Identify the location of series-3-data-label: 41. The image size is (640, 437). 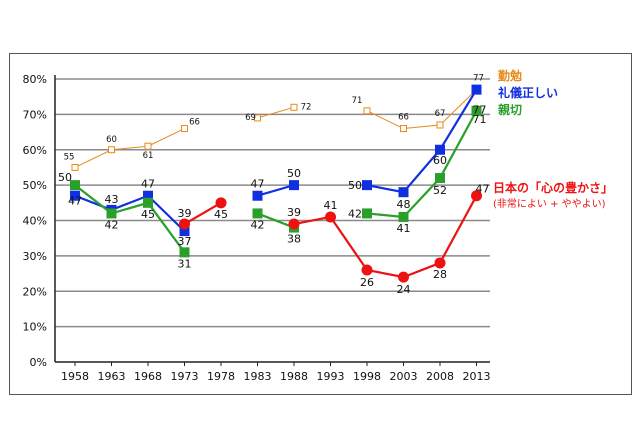
(404, 228).